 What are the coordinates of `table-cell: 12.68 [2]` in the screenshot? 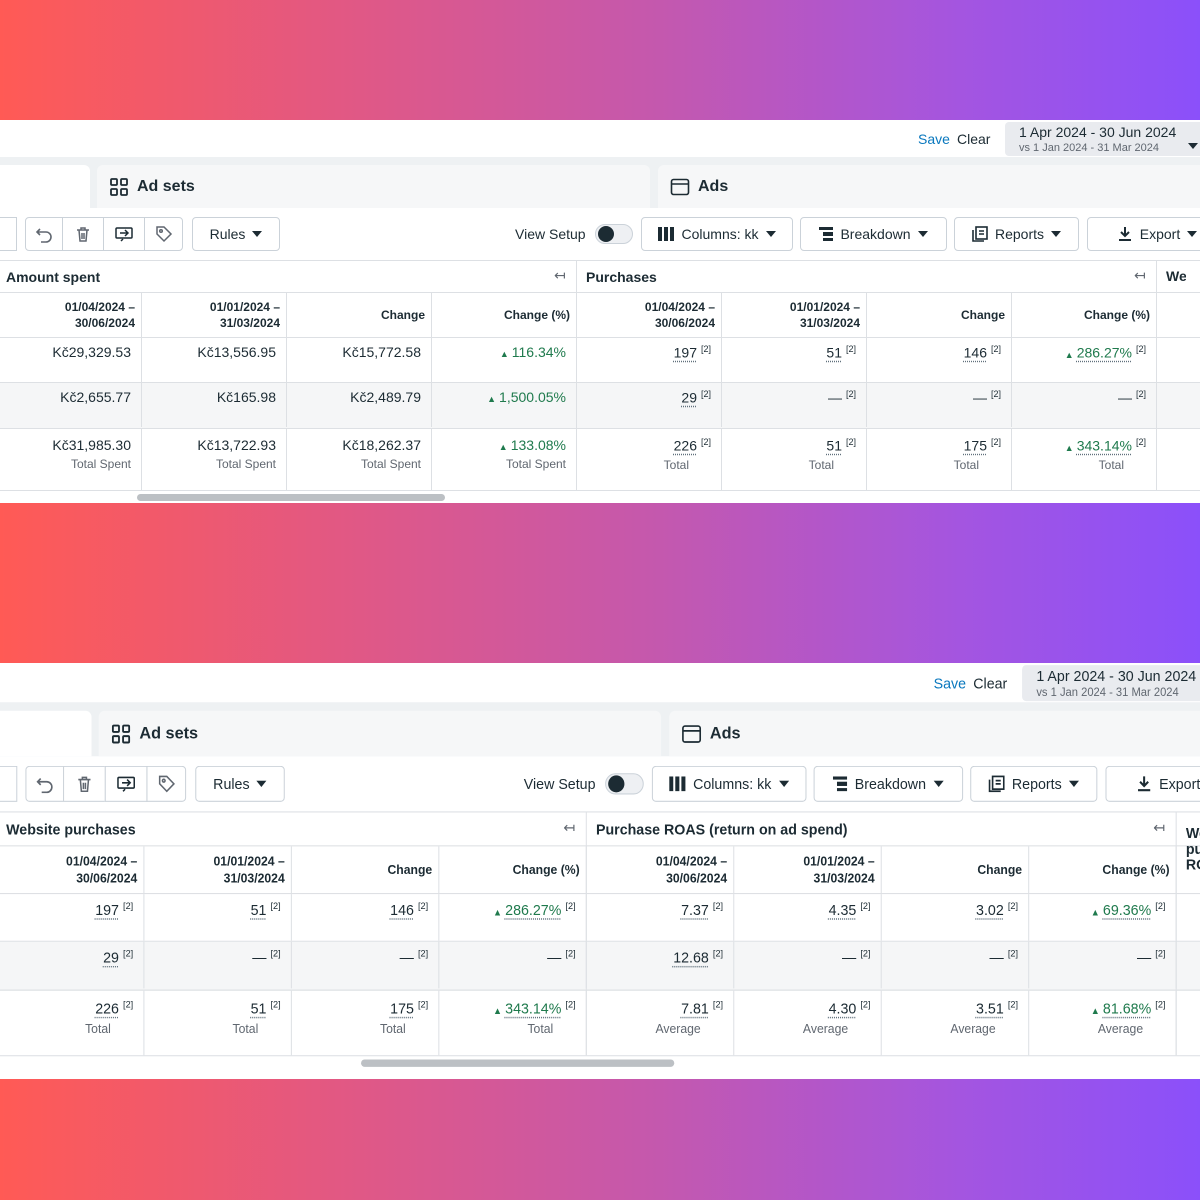 It's located at (660, 965).